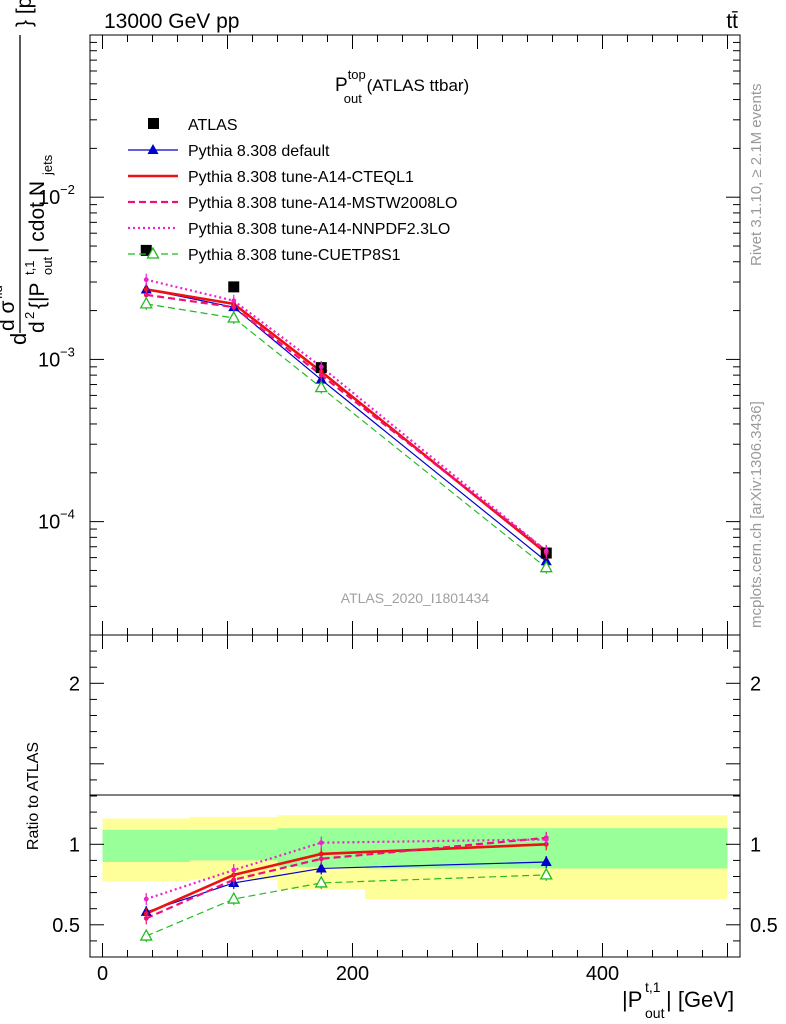 This screenshot has height=1024, width=786. I want to click on main-title-symbol: P, so click(341, 85).